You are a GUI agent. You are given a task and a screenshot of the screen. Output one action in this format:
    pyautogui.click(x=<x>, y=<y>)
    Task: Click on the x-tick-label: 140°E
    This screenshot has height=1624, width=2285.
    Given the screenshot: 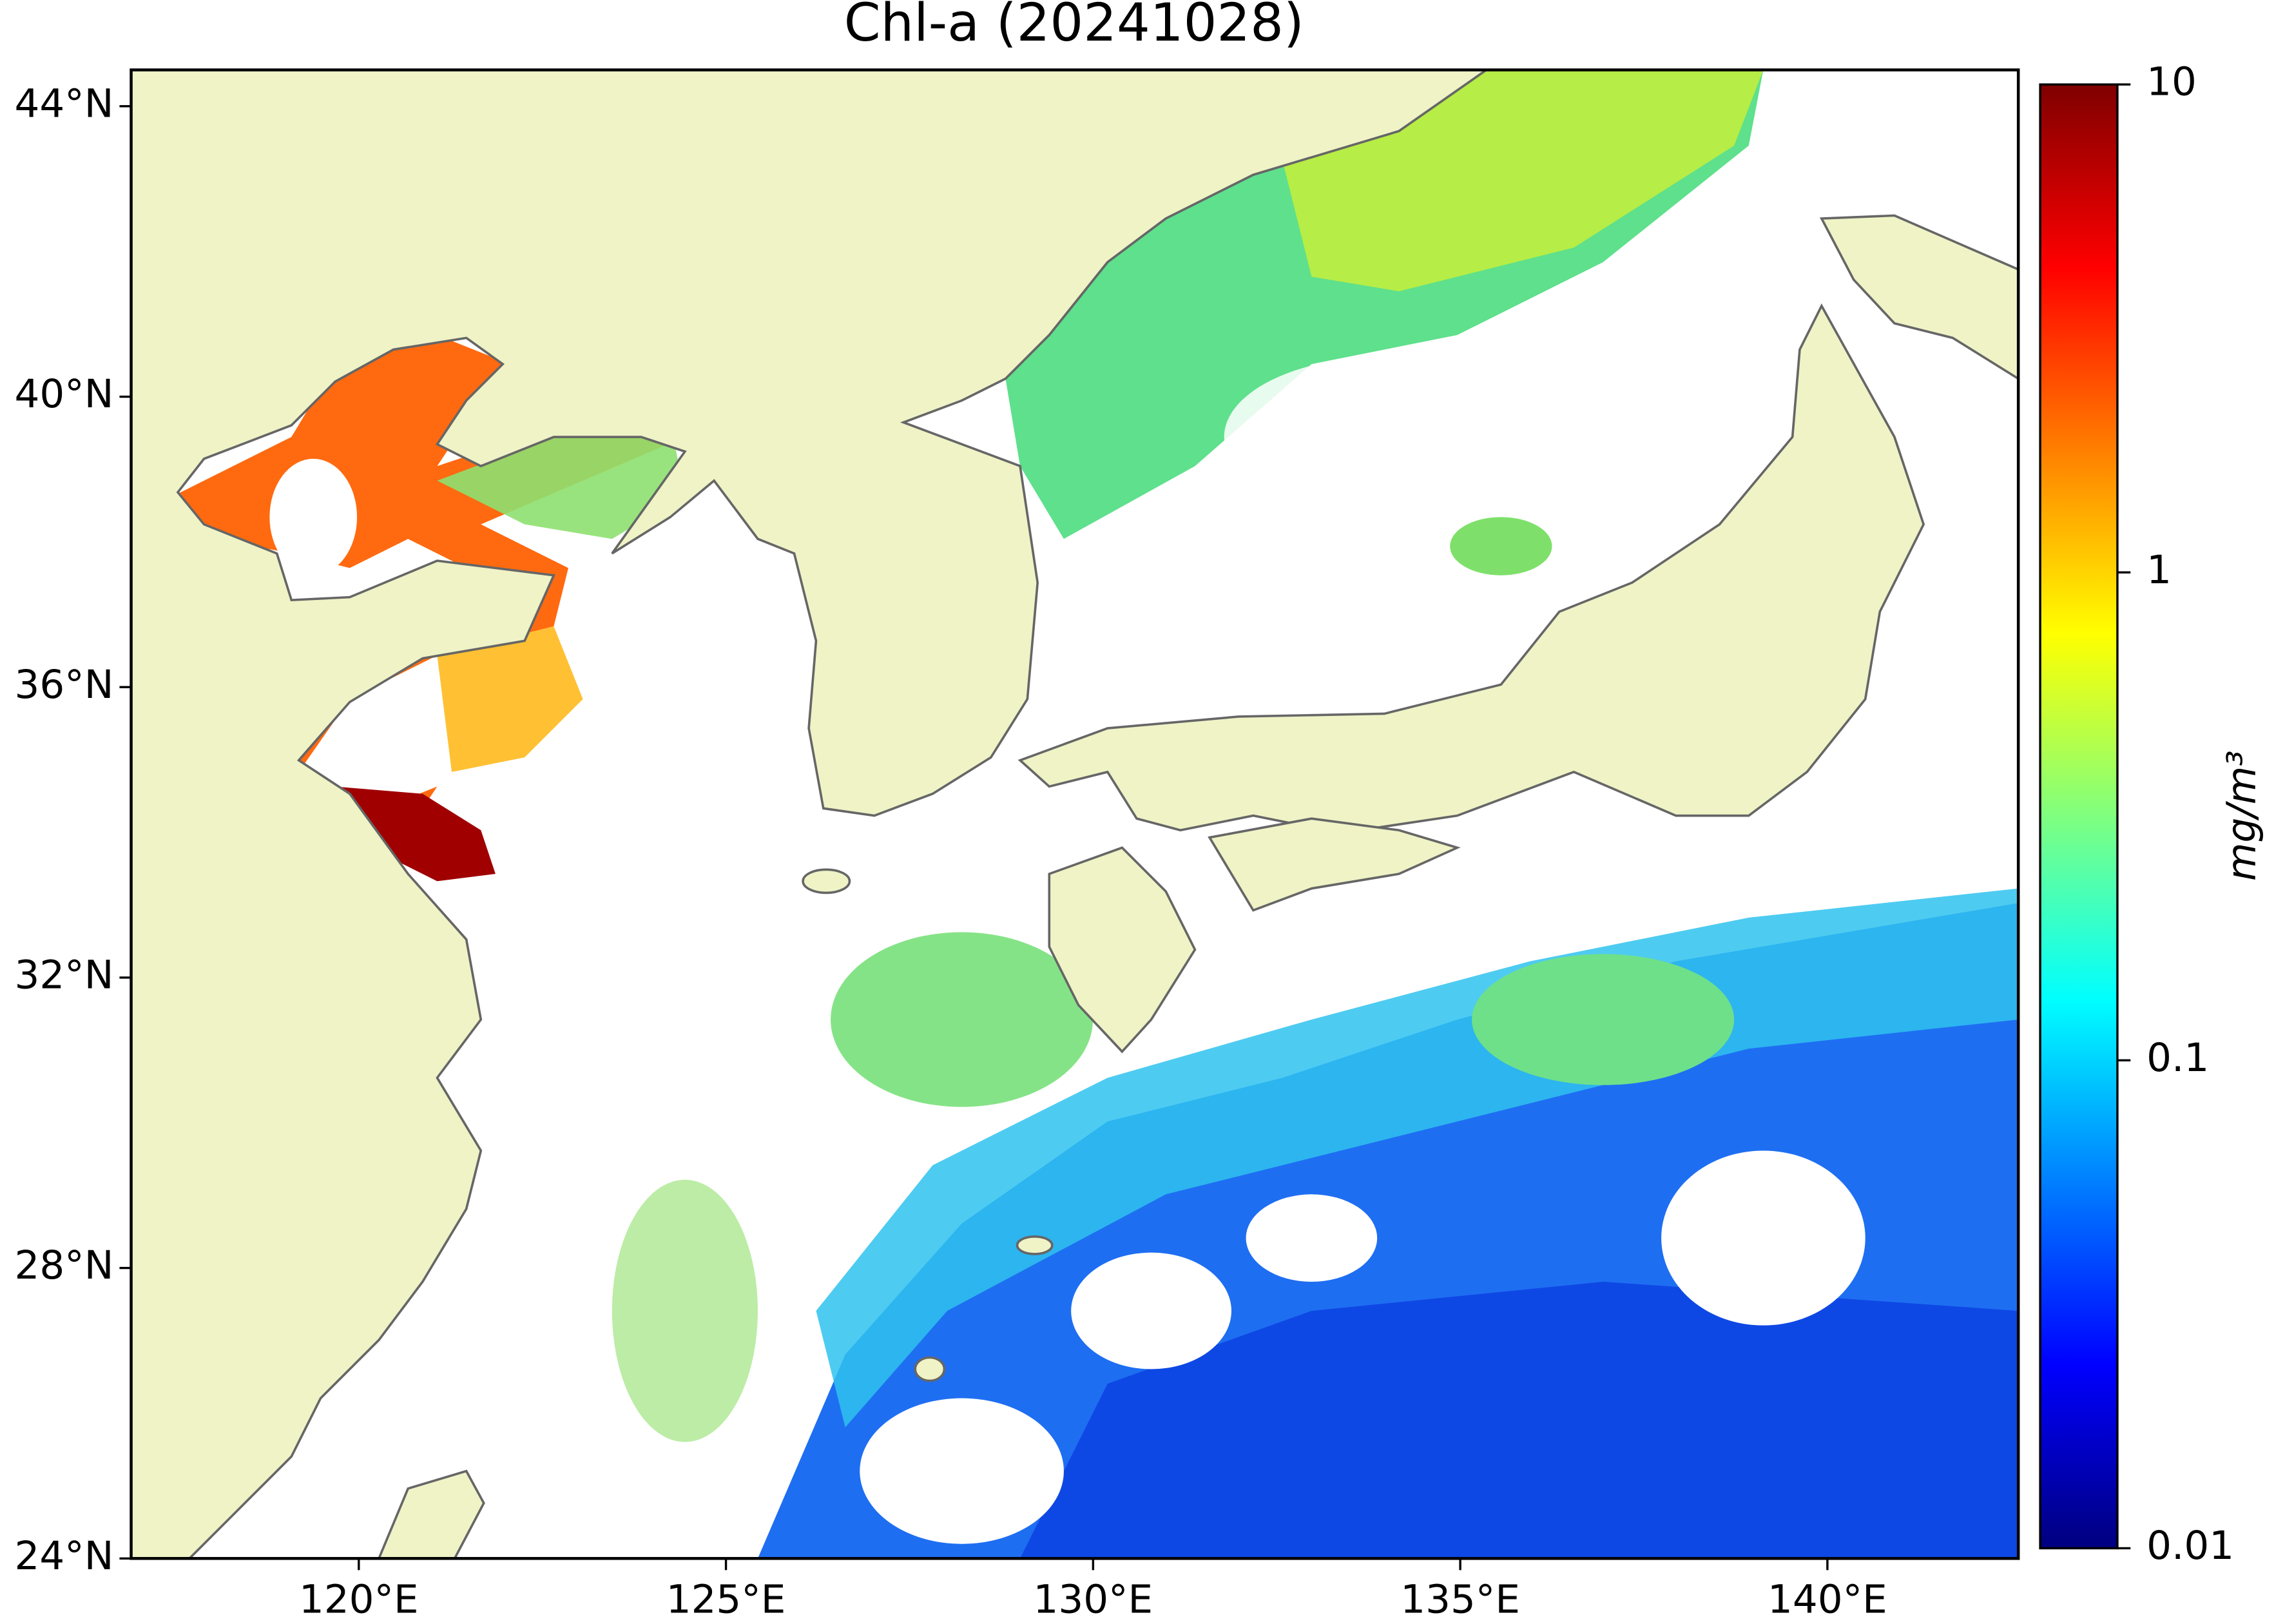 What is the action you would take?
    pyautogui.click(x=1827, y=1600)
    